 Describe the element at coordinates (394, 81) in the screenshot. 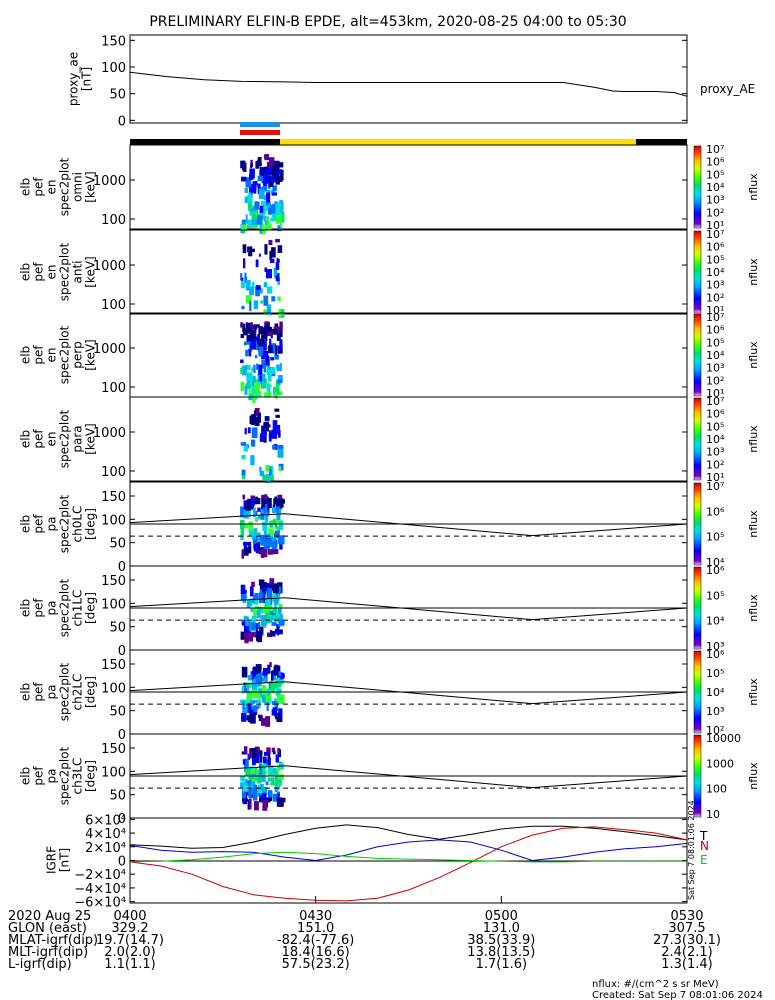

I see `panel-proxy-ae-yticks: 150 100 50 0` at that location.